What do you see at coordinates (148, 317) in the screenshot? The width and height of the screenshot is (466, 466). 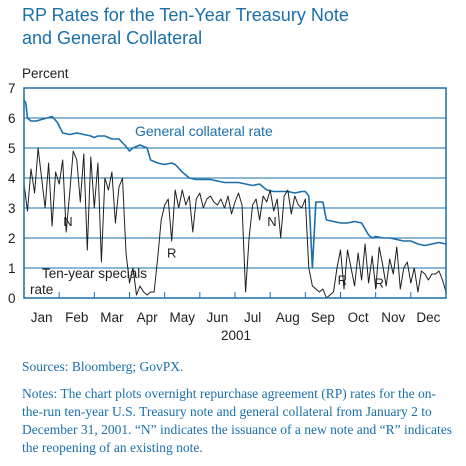 I see `x-tick-apr: Apr` at bounding box center [148, 317].